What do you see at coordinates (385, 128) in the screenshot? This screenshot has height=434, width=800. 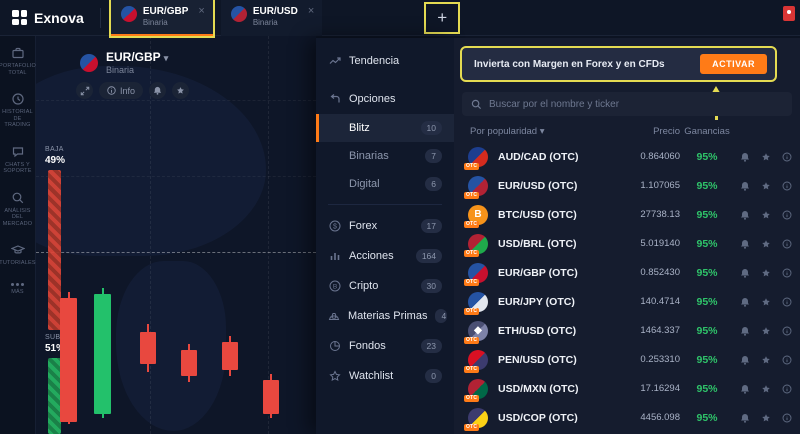 I see `category-blitz: Blitz 10` at bounding box center [385, 128].